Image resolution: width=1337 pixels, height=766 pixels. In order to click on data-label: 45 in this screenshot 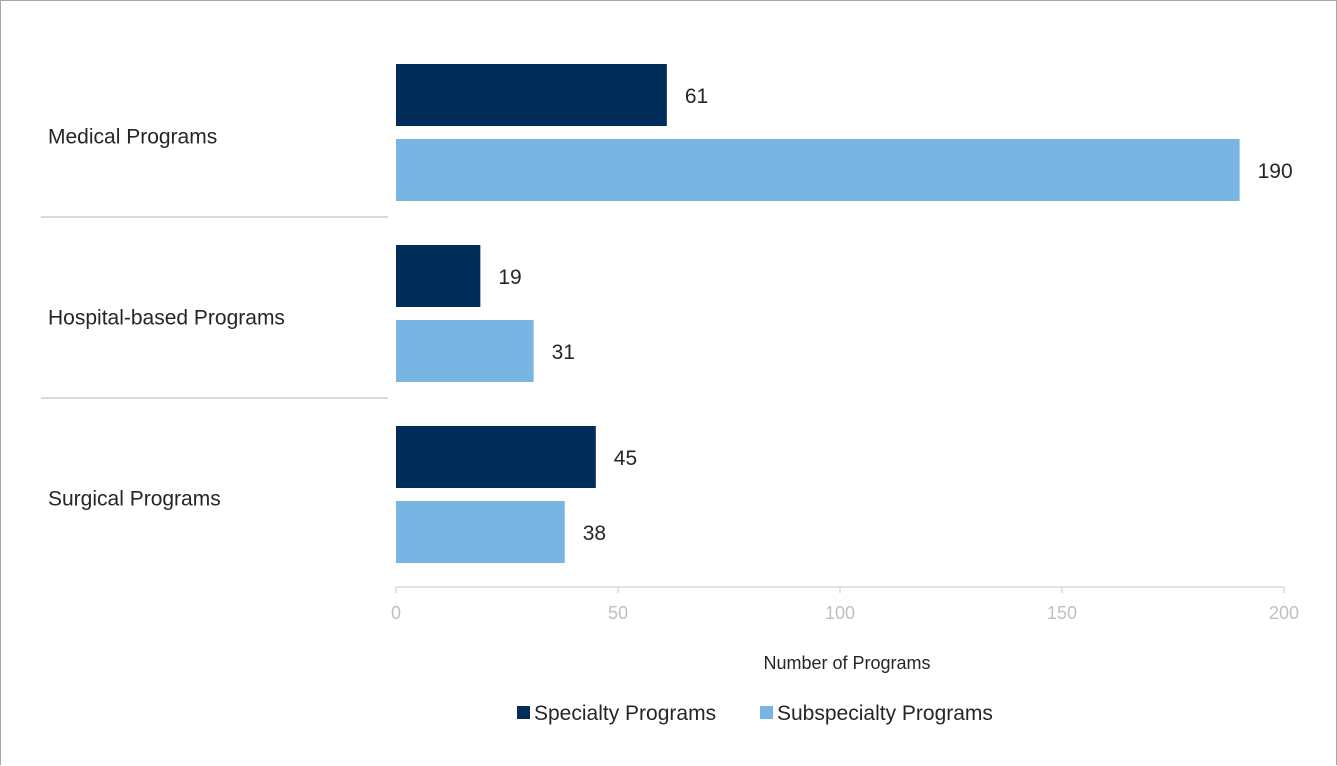, I will do `click(625, 458)`.